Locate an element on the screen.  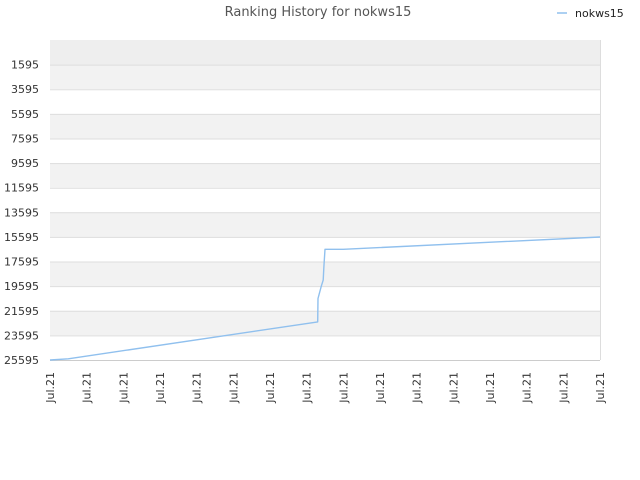
y-tick-label: 21595 is located at coordinates (21, 311).